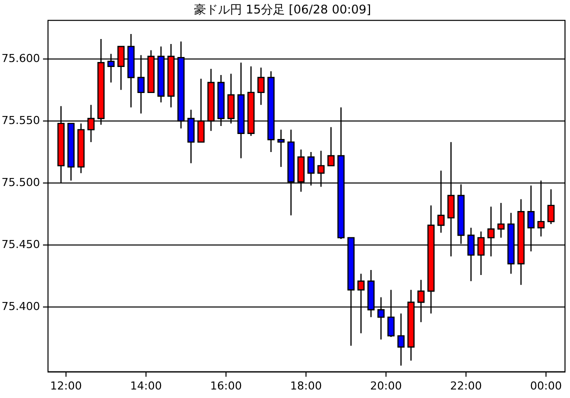 The height and width of the screenshot is (398, 570). I want to click on x-tick-label: 20:00, so click(386, 385).